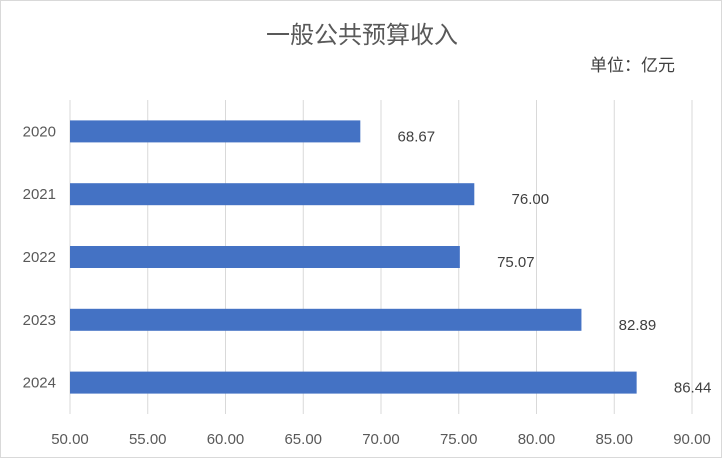  Describe the element at coordinates (39, 320) in the screenshot. I see `category-label: 2023` at that location.